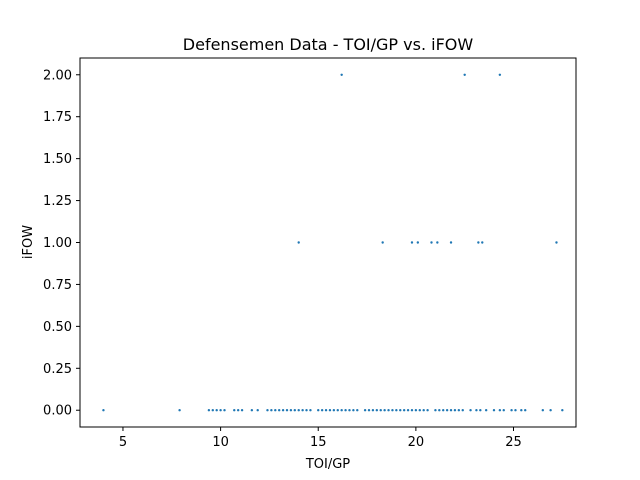  What do you see at coordinates (57, 201) in the screenshot?
I see `y-tick-label: 1.25` at bounding box center [57, 201].